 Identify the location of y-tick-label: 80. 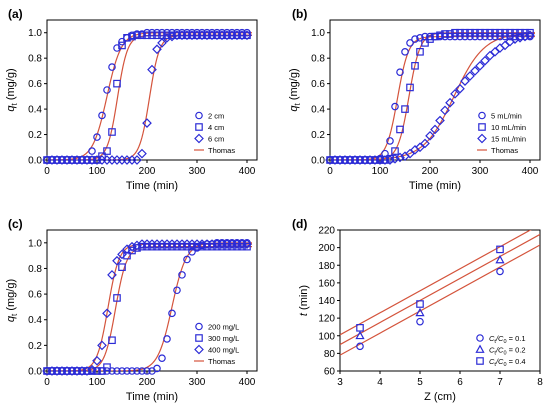
(330, 354).